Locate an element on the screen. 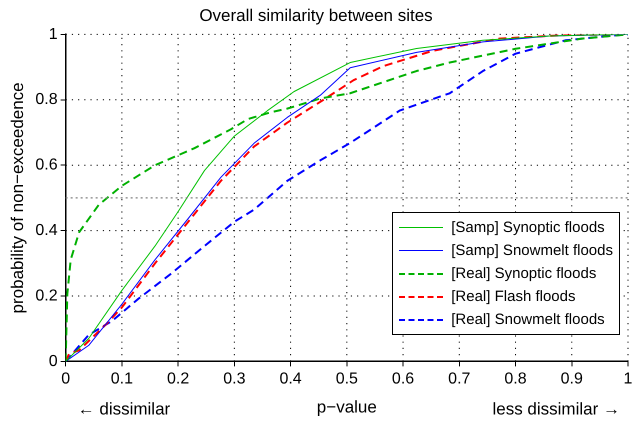  x-axis-title: p−value is located at coordinates (346, 406).